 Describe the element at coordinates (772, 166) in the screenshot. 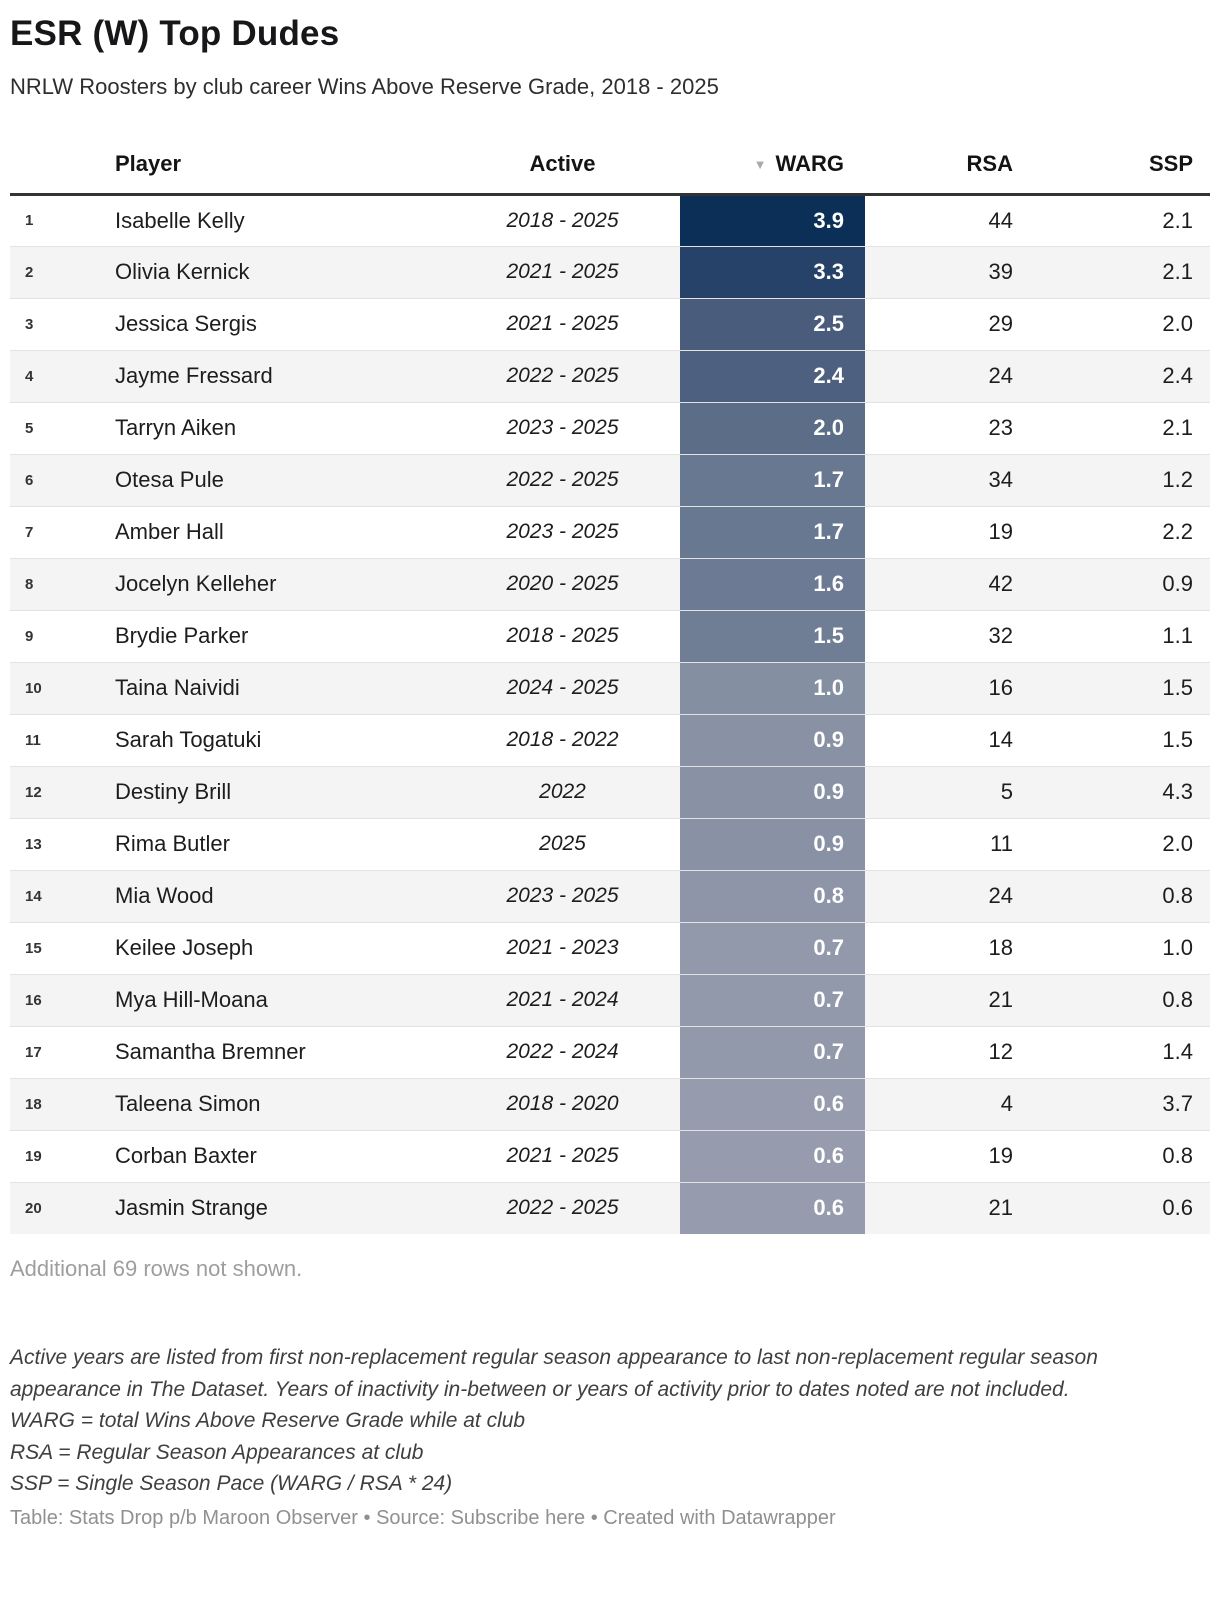

I see `column-header-warg: ▼ WARG` at that location.